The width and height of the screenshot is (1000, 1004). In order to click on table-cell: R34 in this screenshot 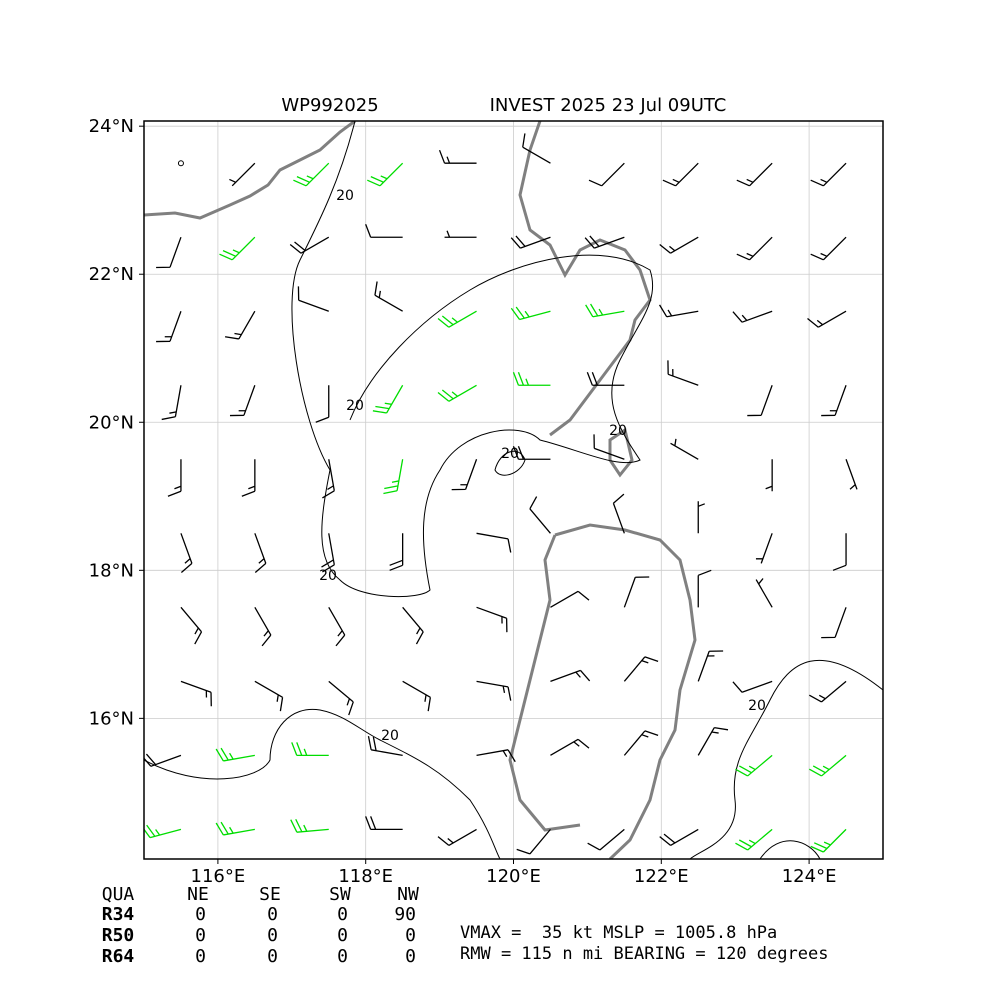, I will do `click(118, 914)`.